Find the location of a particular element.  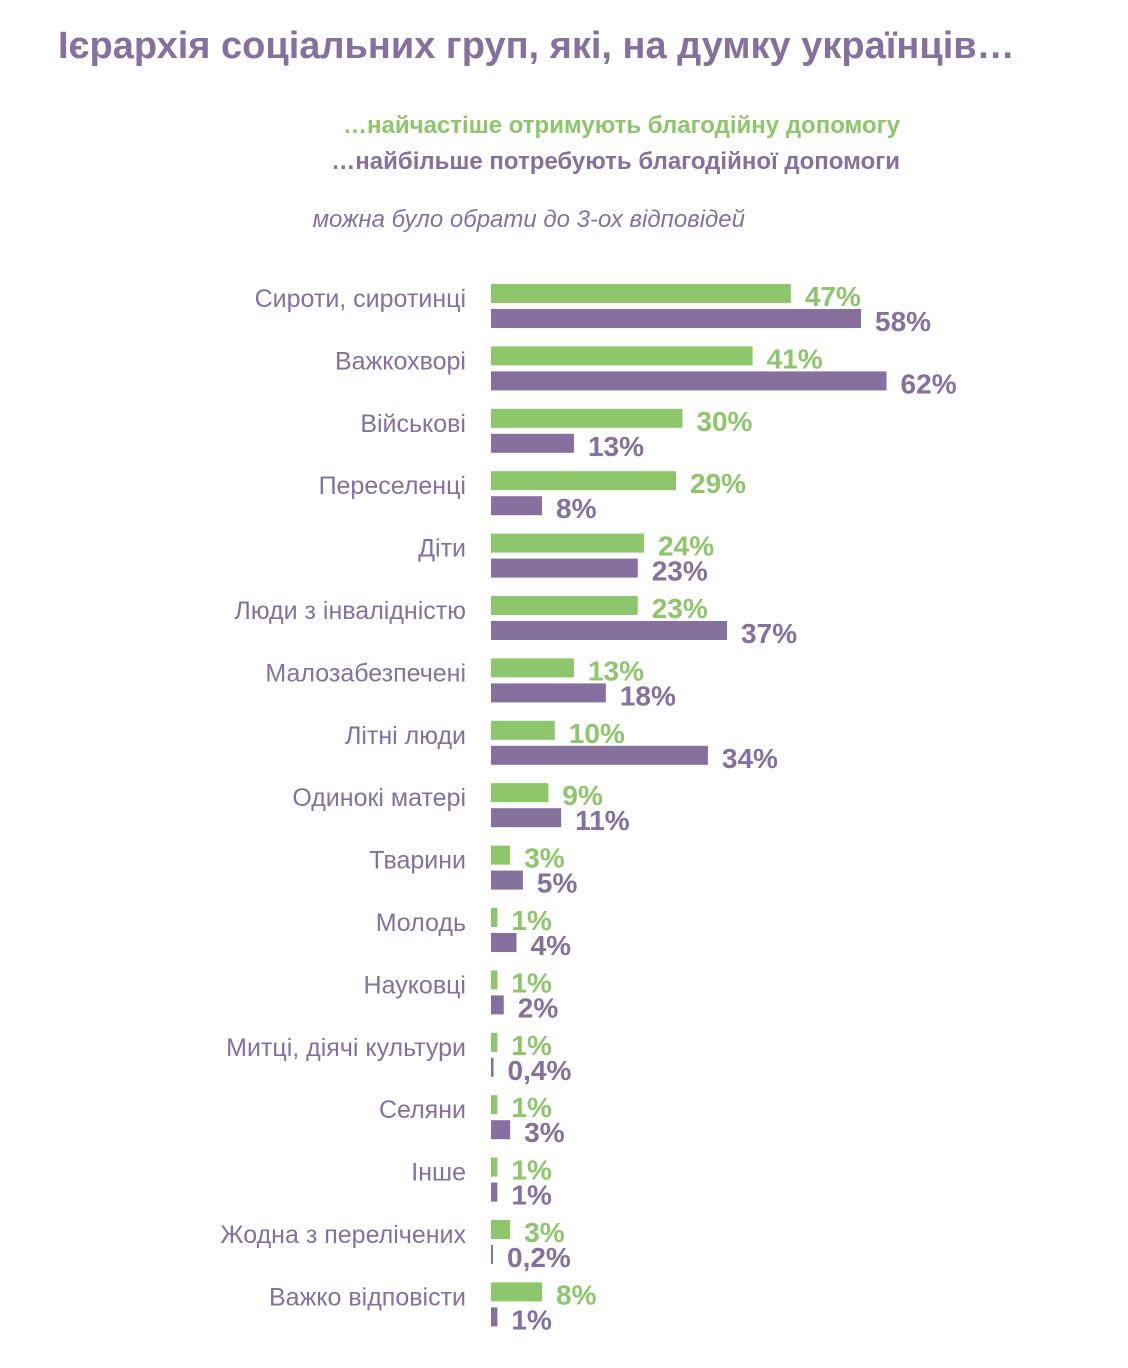

category-group: Літні люди 10% 34% is located at coordinates (561, 746).